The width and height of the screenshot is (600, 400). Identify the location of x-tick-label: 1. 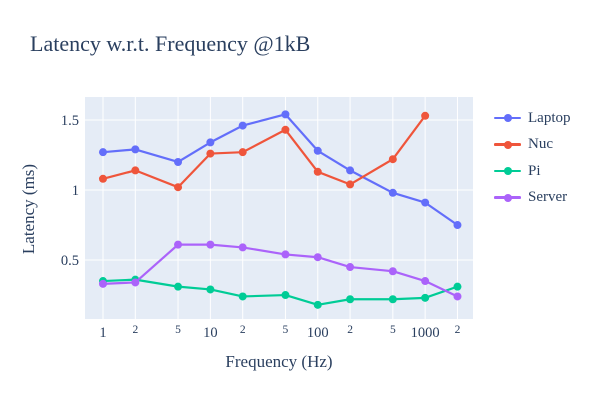
(102, 333).